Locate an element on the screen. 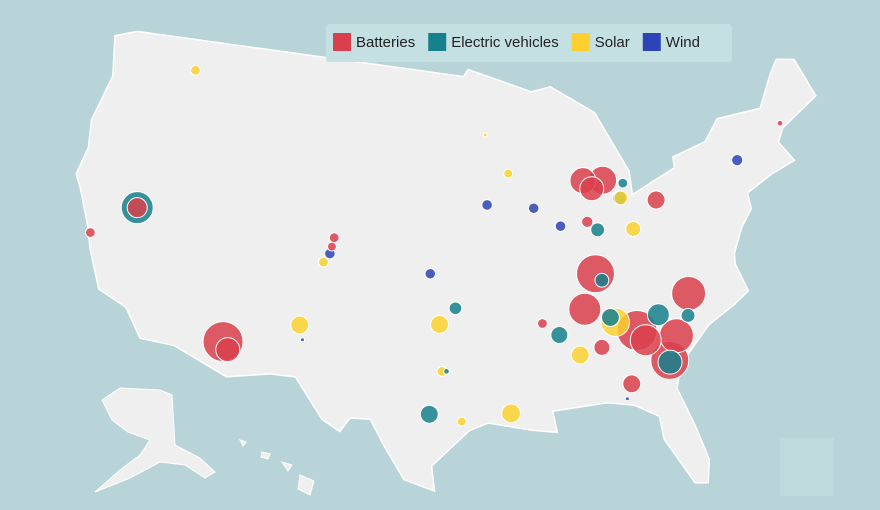  legend-label: Wind is located at coordinates (683, 42).